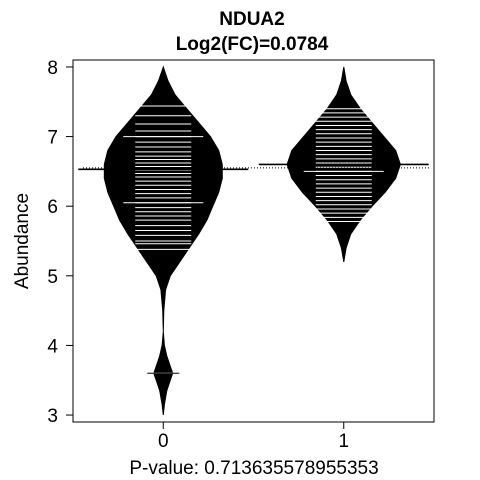 The height and width of the screenshot is (480, 480). What do you see at coordinates (22, 241) in the screenshot?
I see `y-axis-label: Abundance` at bounding box center [22, 241].